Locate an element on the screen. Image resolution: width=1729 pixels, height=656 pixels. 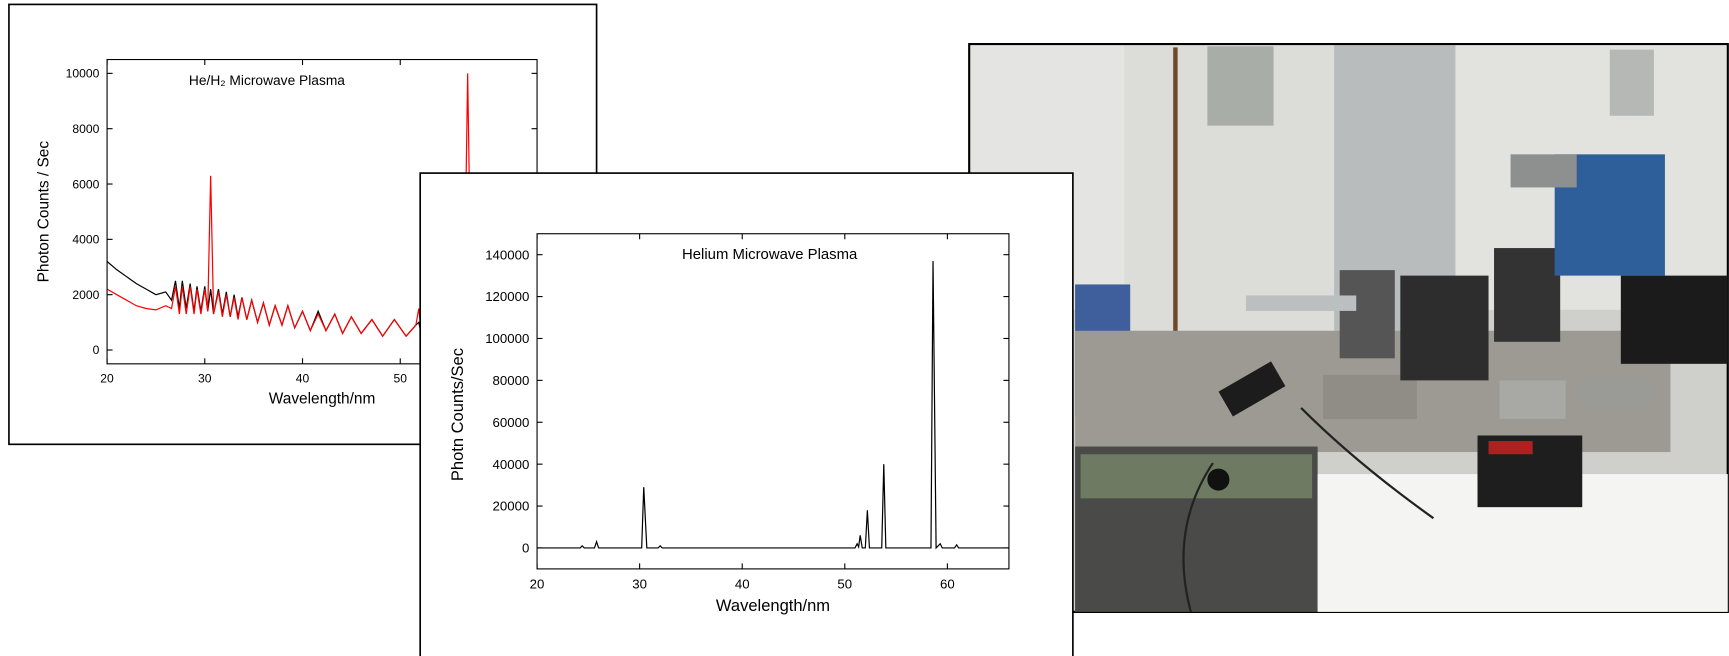
y-axis-label: Photn Counts/Sec is located at coordinates (457, 414).